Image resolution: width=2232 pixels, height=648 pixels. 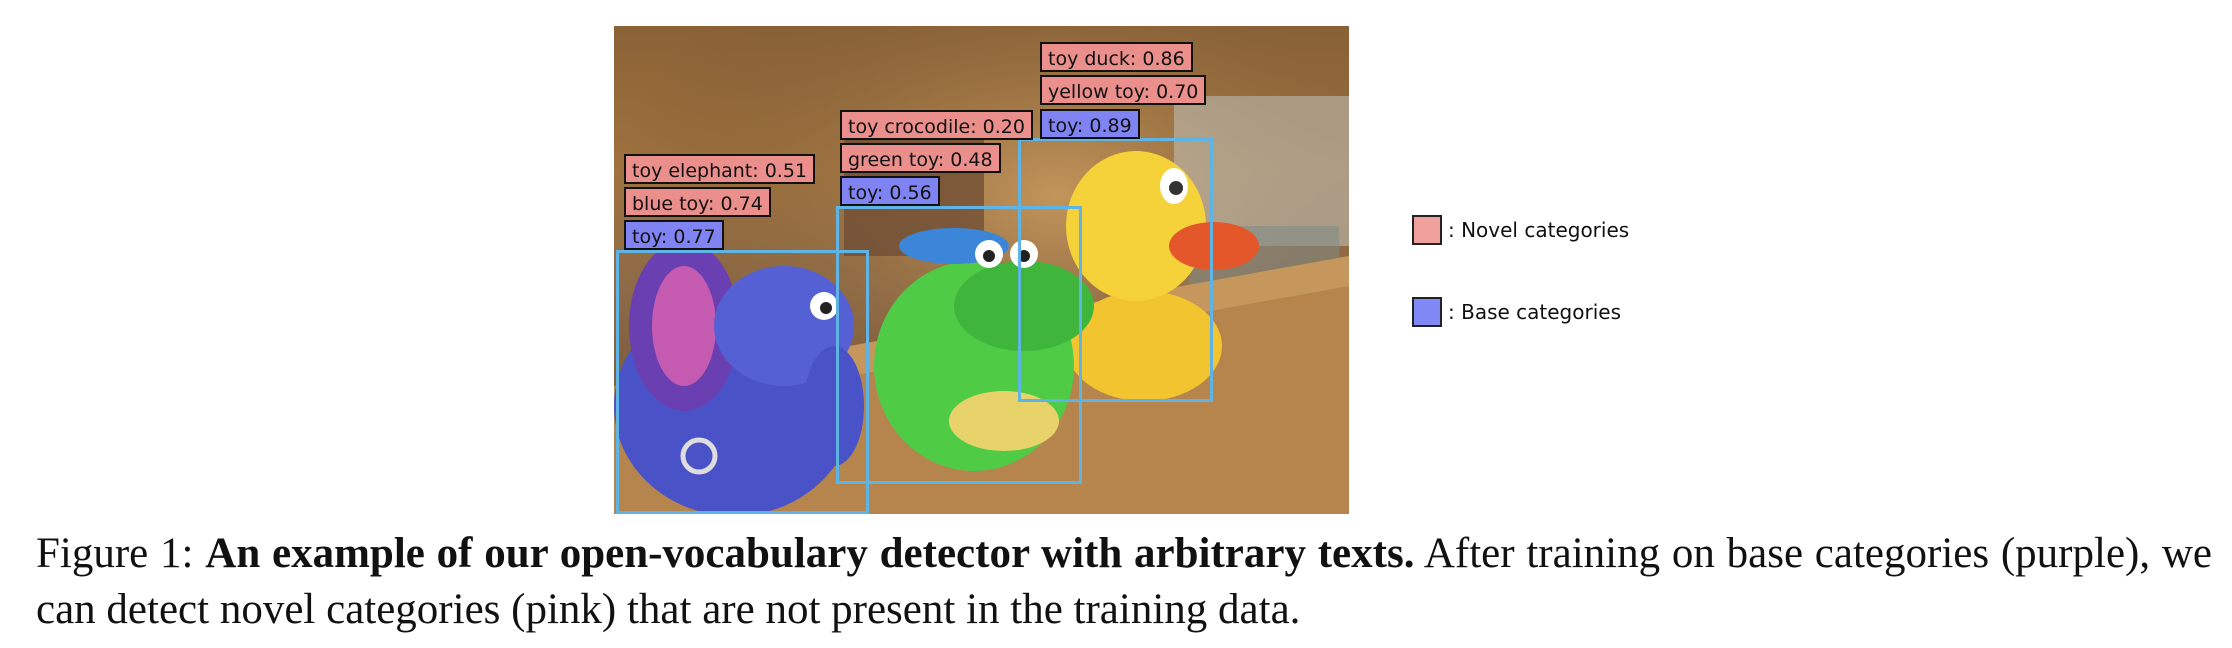 I want to click on duck-label-novel-1: toy duck: 0.86, so click(x=1116, y=57).